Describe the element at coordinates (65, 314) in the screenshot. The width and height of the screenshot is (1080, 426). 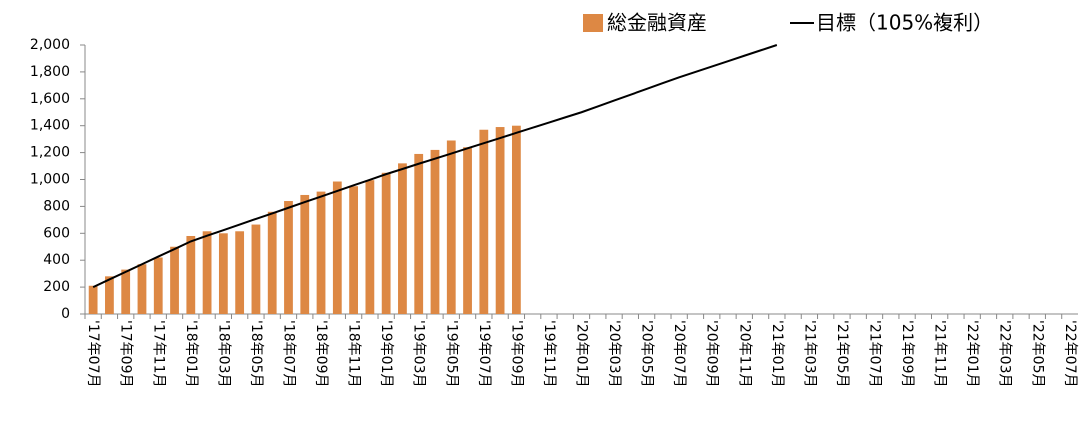
I see `y-tick-label: 0` at that location.